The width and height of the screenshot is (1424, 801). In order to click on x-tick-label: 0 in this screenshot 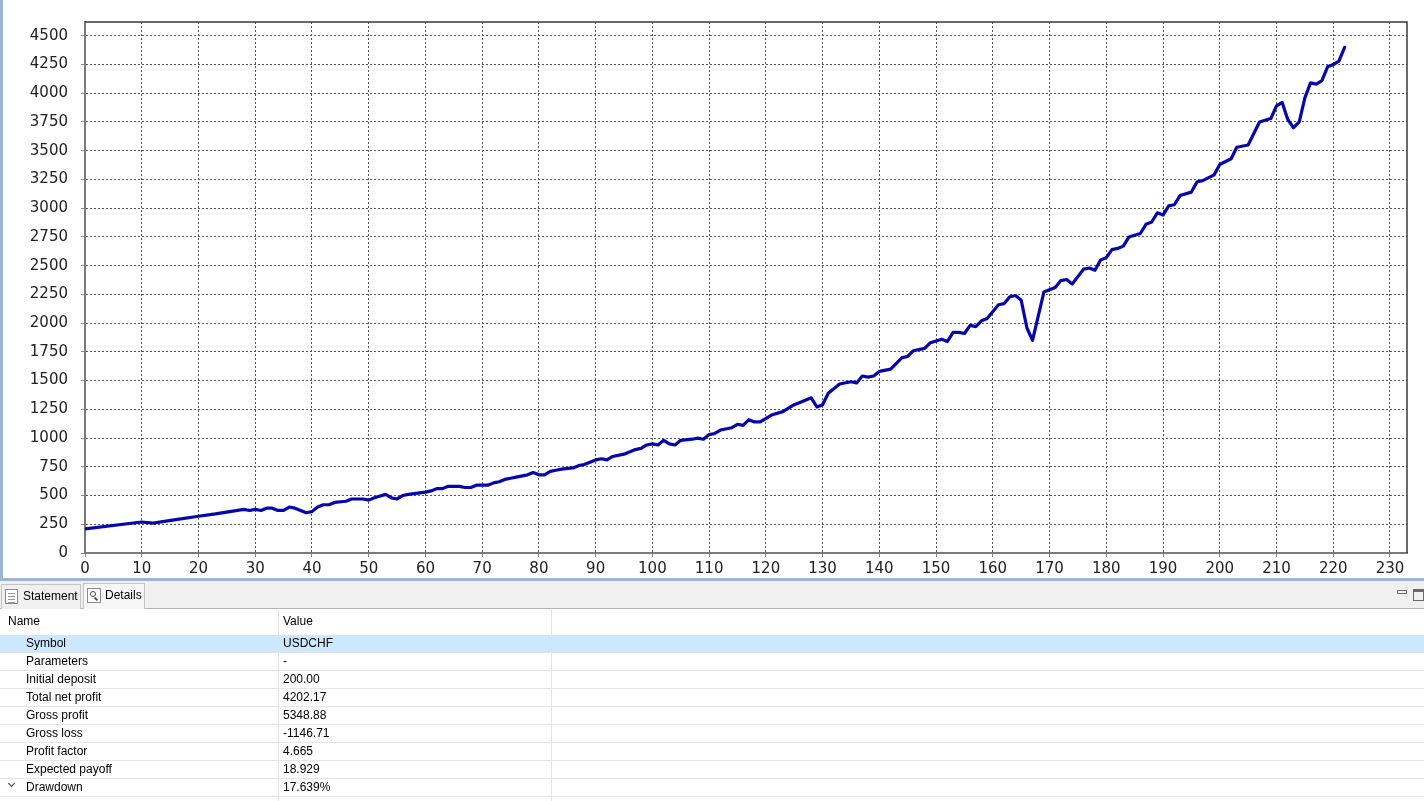, I will do `click(85, 567)`.